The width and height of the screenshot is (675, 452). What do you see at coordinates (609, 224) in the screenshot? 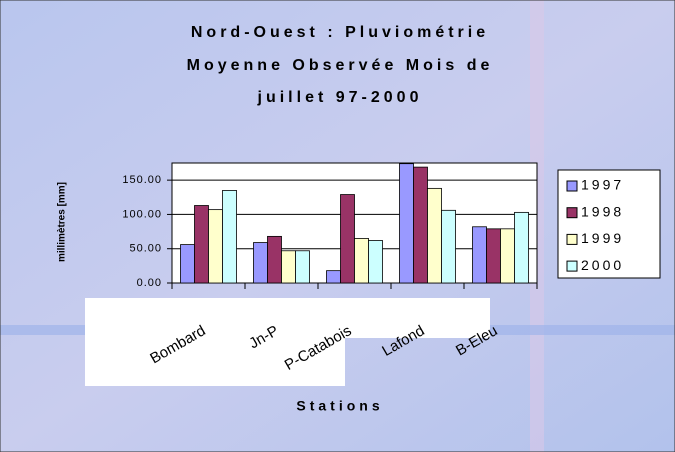
I see `legend` at bounding box center [609, 224].